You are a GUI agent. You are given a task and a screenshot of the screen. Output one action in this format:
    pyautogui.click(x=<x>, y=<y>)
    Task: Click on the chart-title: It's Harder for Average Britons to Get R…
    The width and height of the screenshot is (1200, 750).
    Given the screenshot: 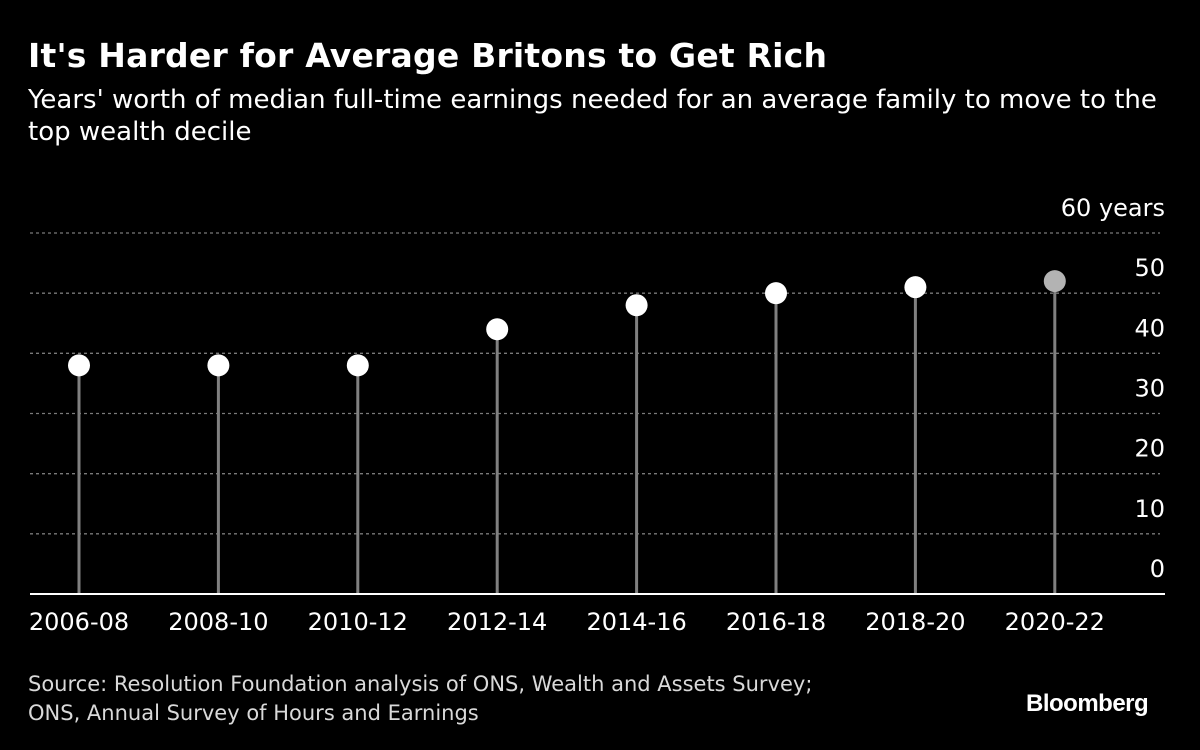 What is the action you would take?
    pyautogui.click(x=428, y=55)
    